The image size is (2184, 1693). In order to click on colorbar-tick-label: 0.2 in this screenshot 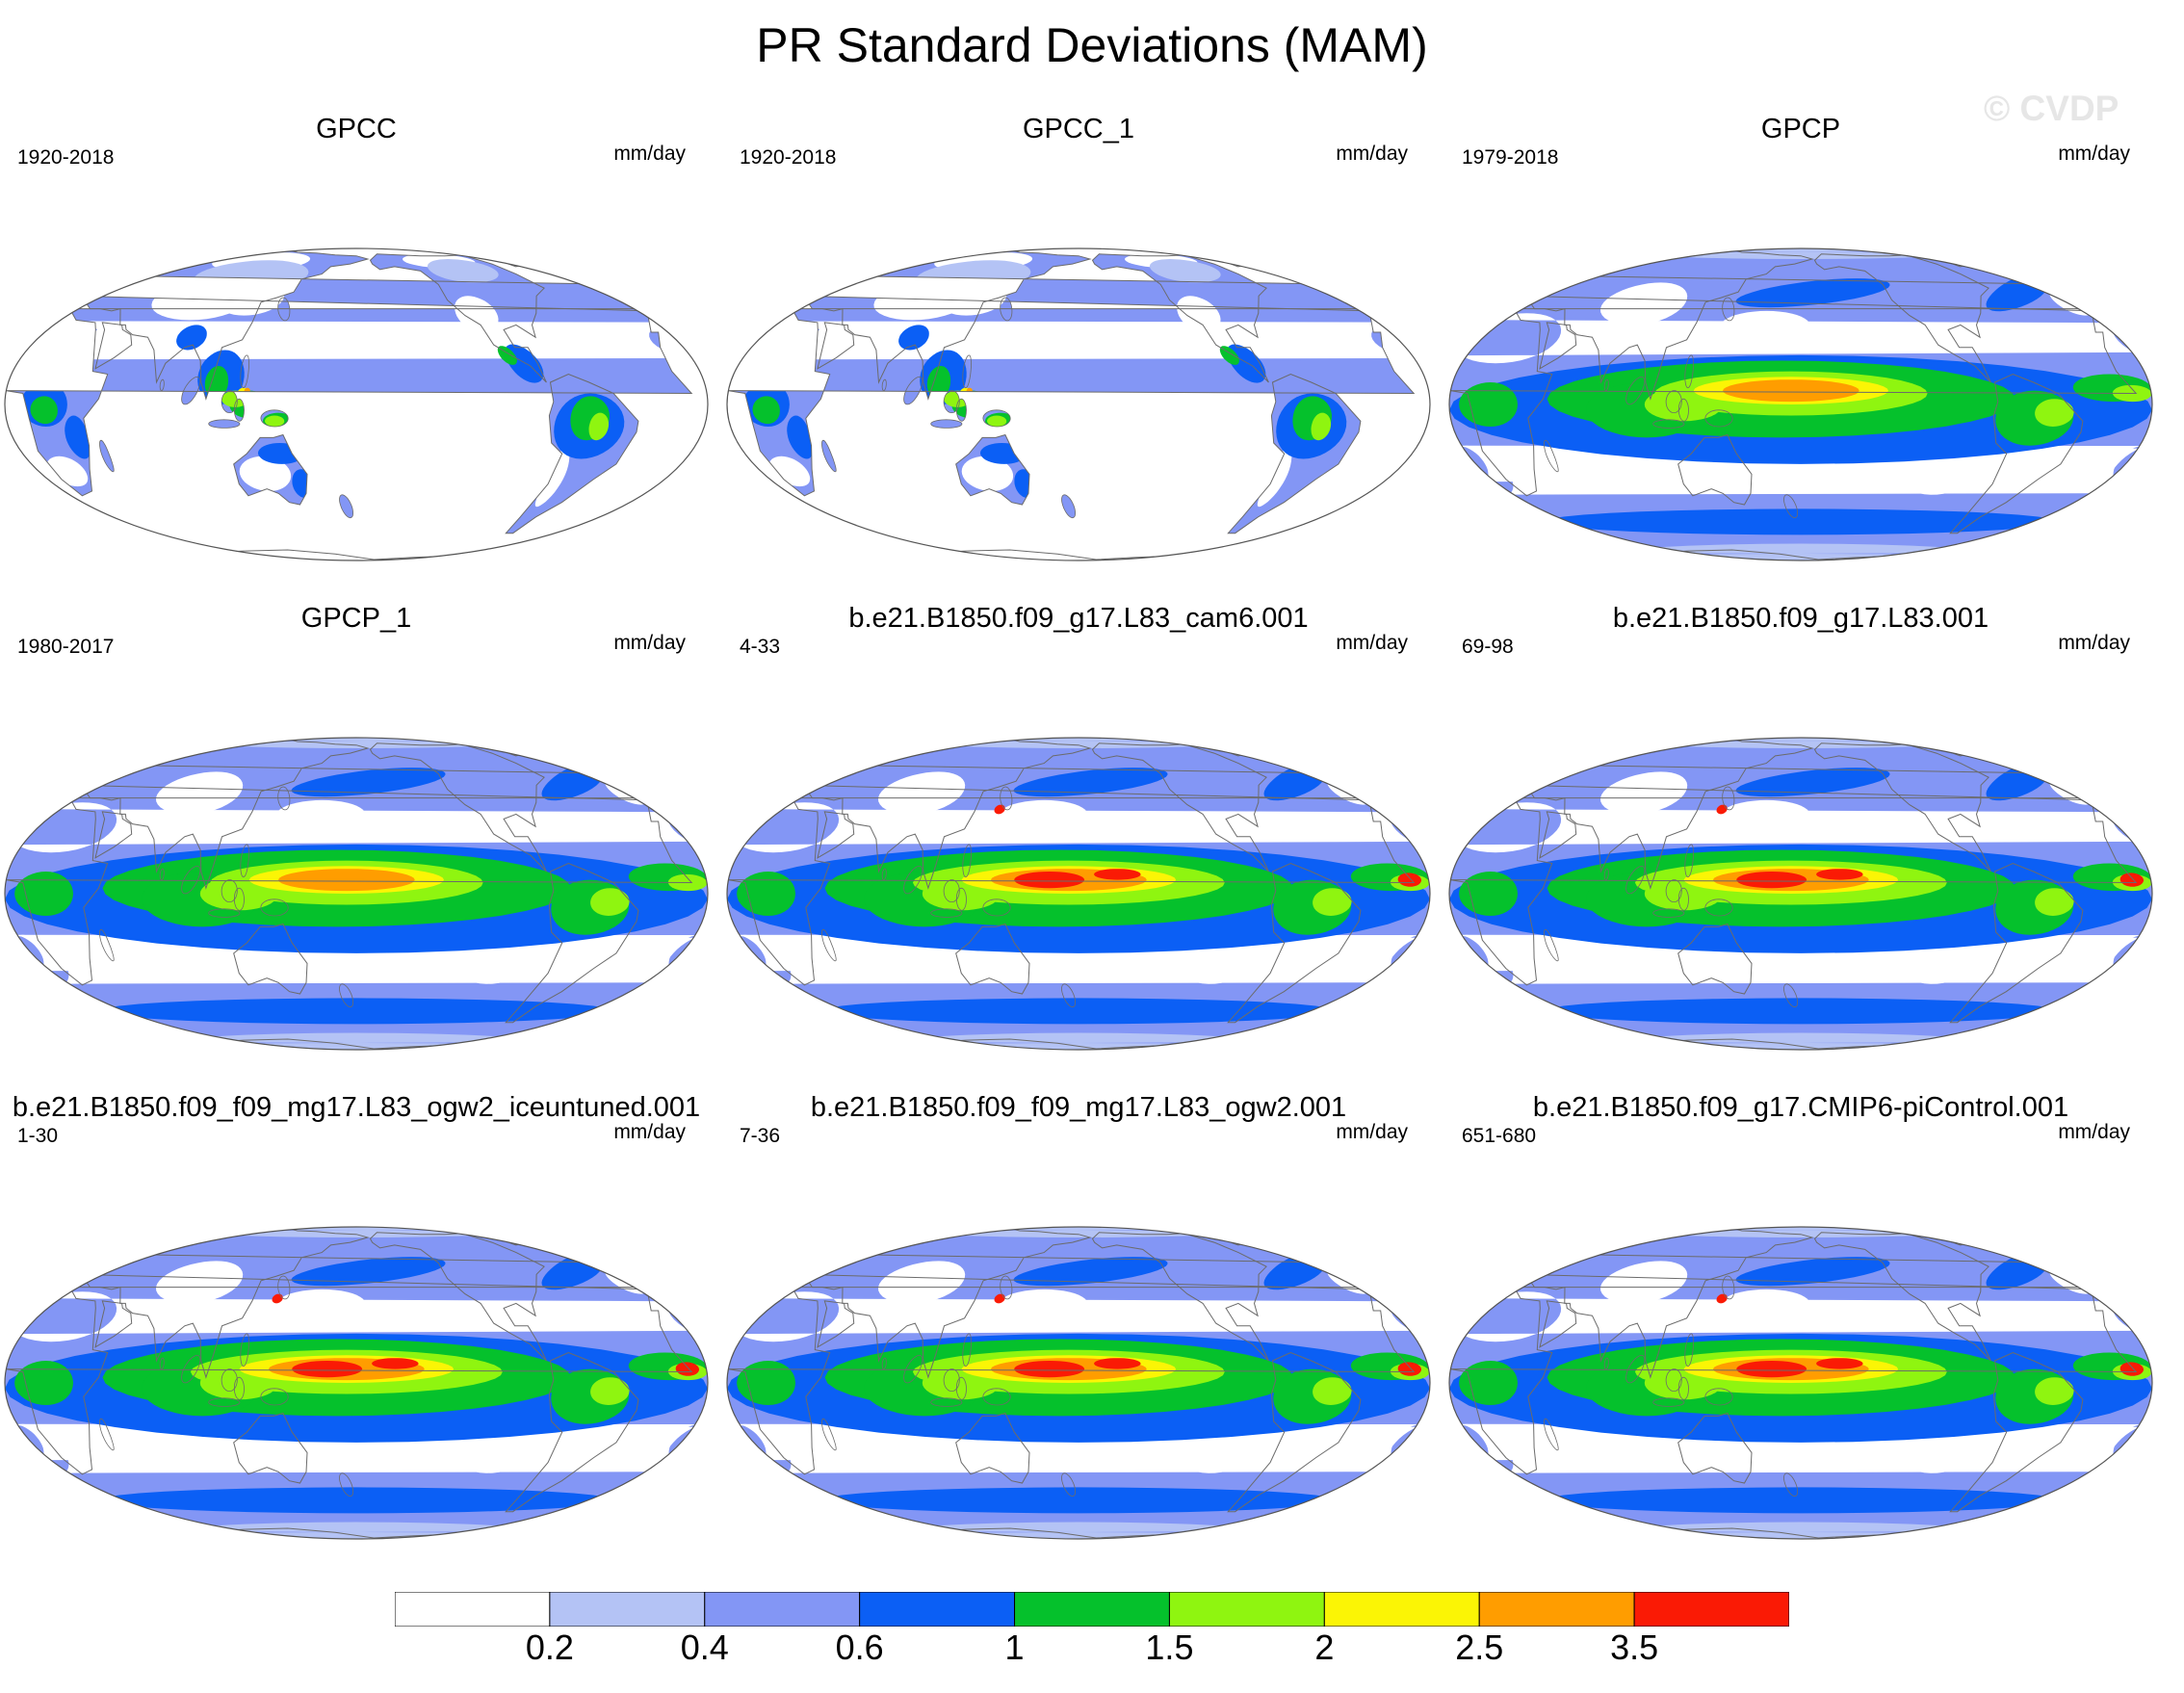, I will do `click(549, 1647)`.